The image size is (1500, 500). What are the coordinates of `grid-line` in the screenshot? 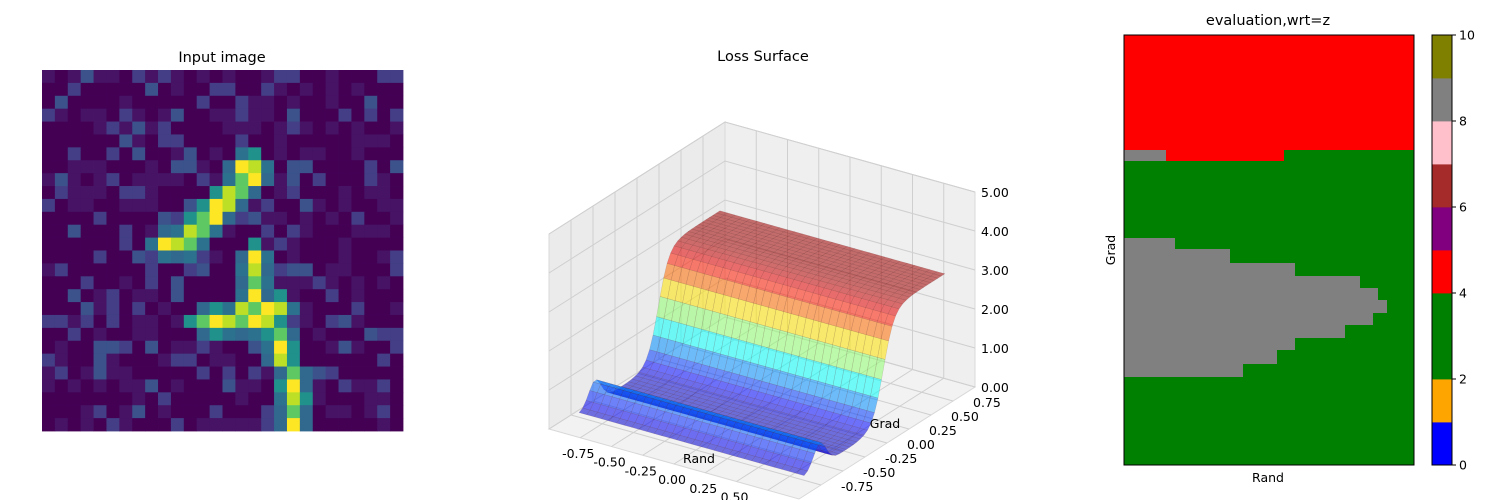 It's located at (762, 256).